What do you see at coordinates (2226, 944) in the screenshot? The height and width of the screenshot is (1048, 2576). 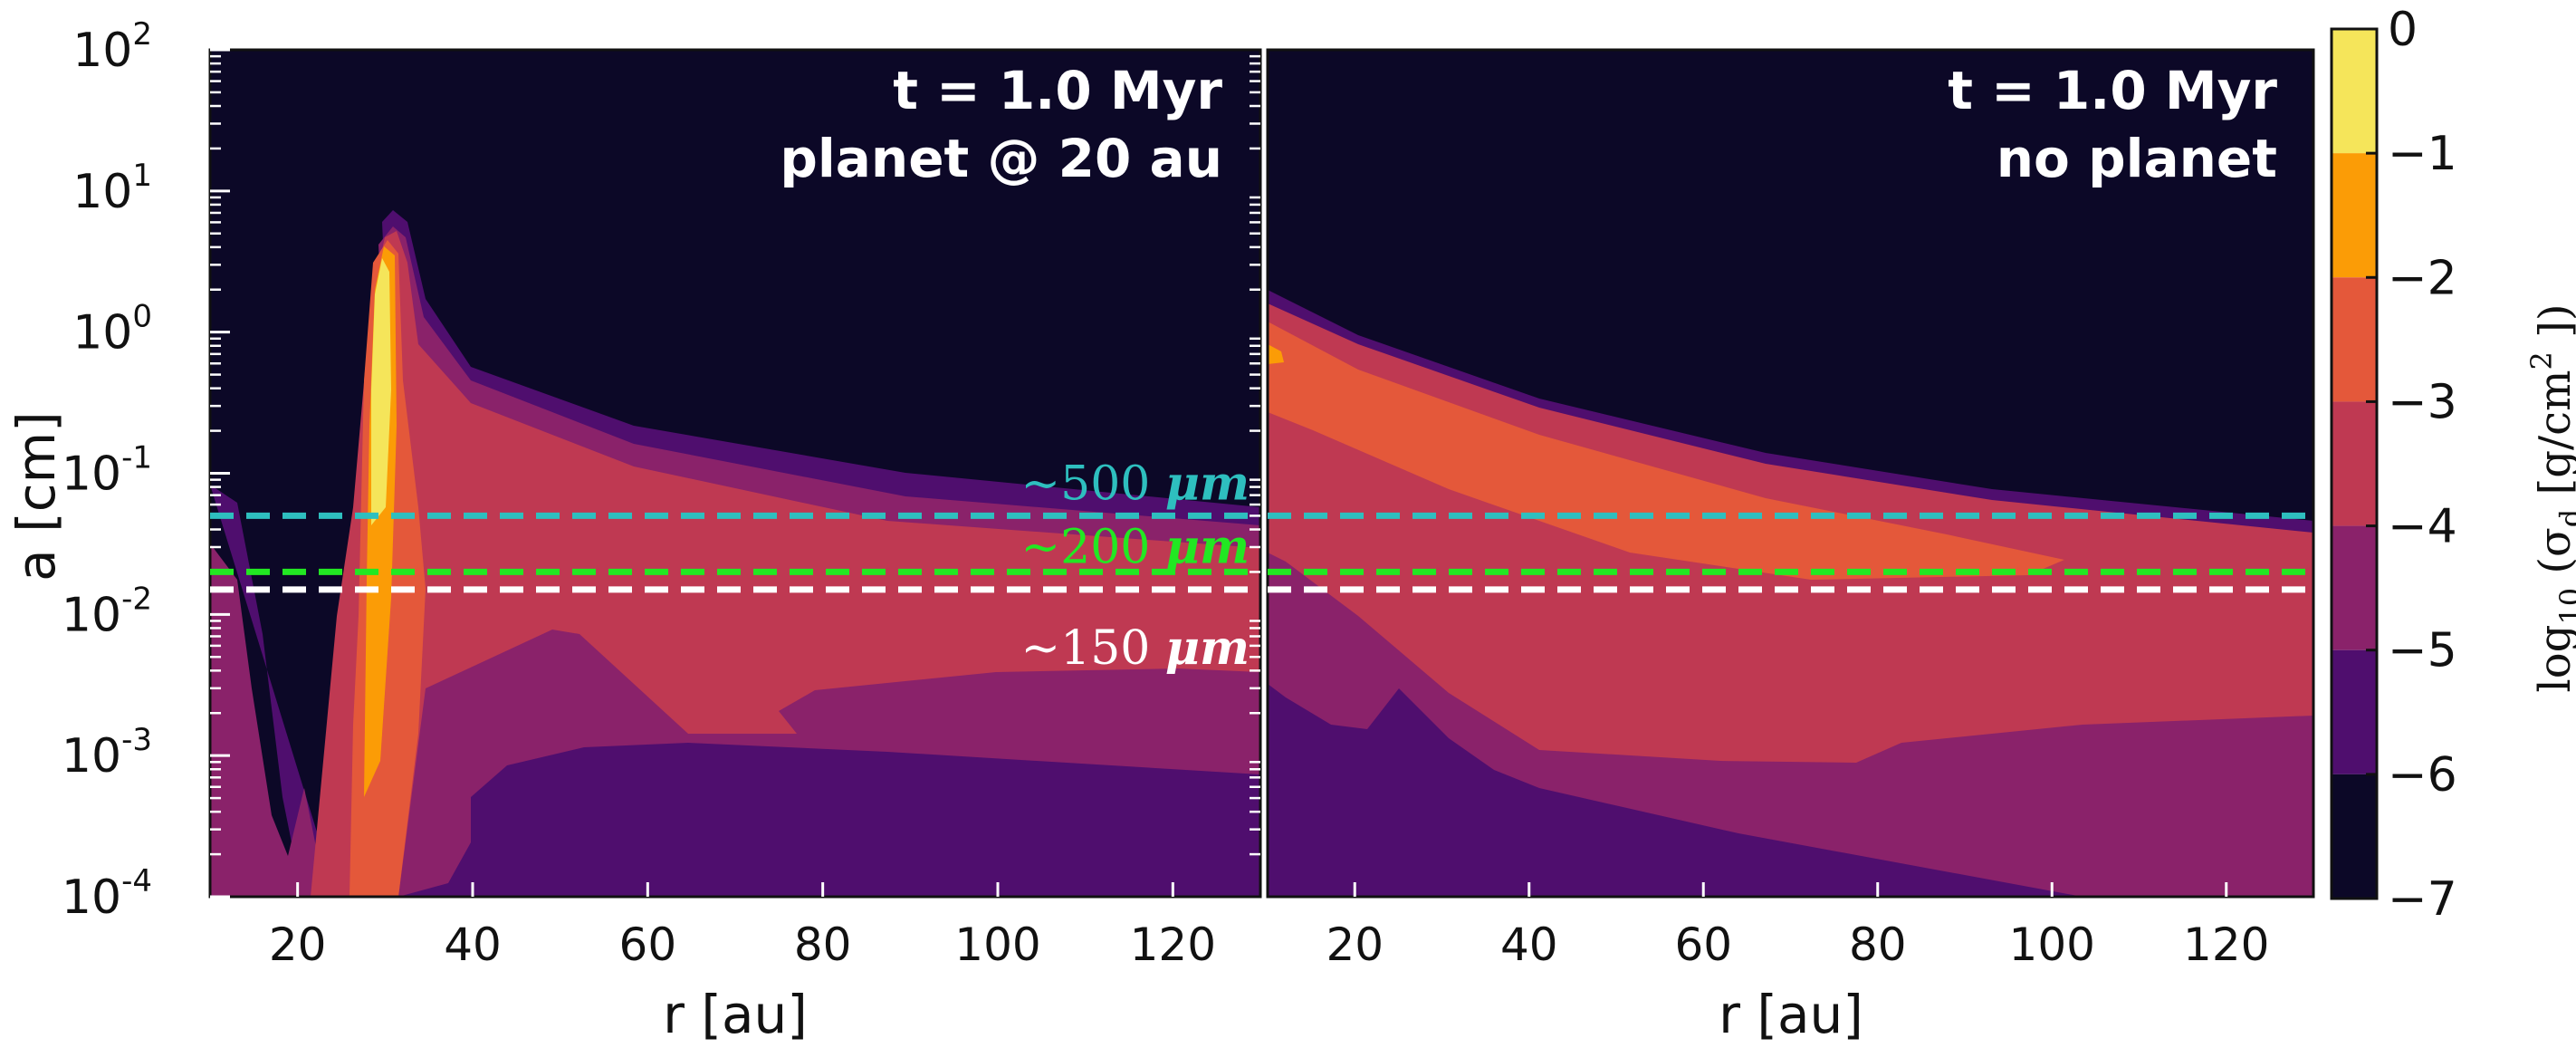 I see `right-x-tick-label-120: 120` at bounding box center [2226, 944].